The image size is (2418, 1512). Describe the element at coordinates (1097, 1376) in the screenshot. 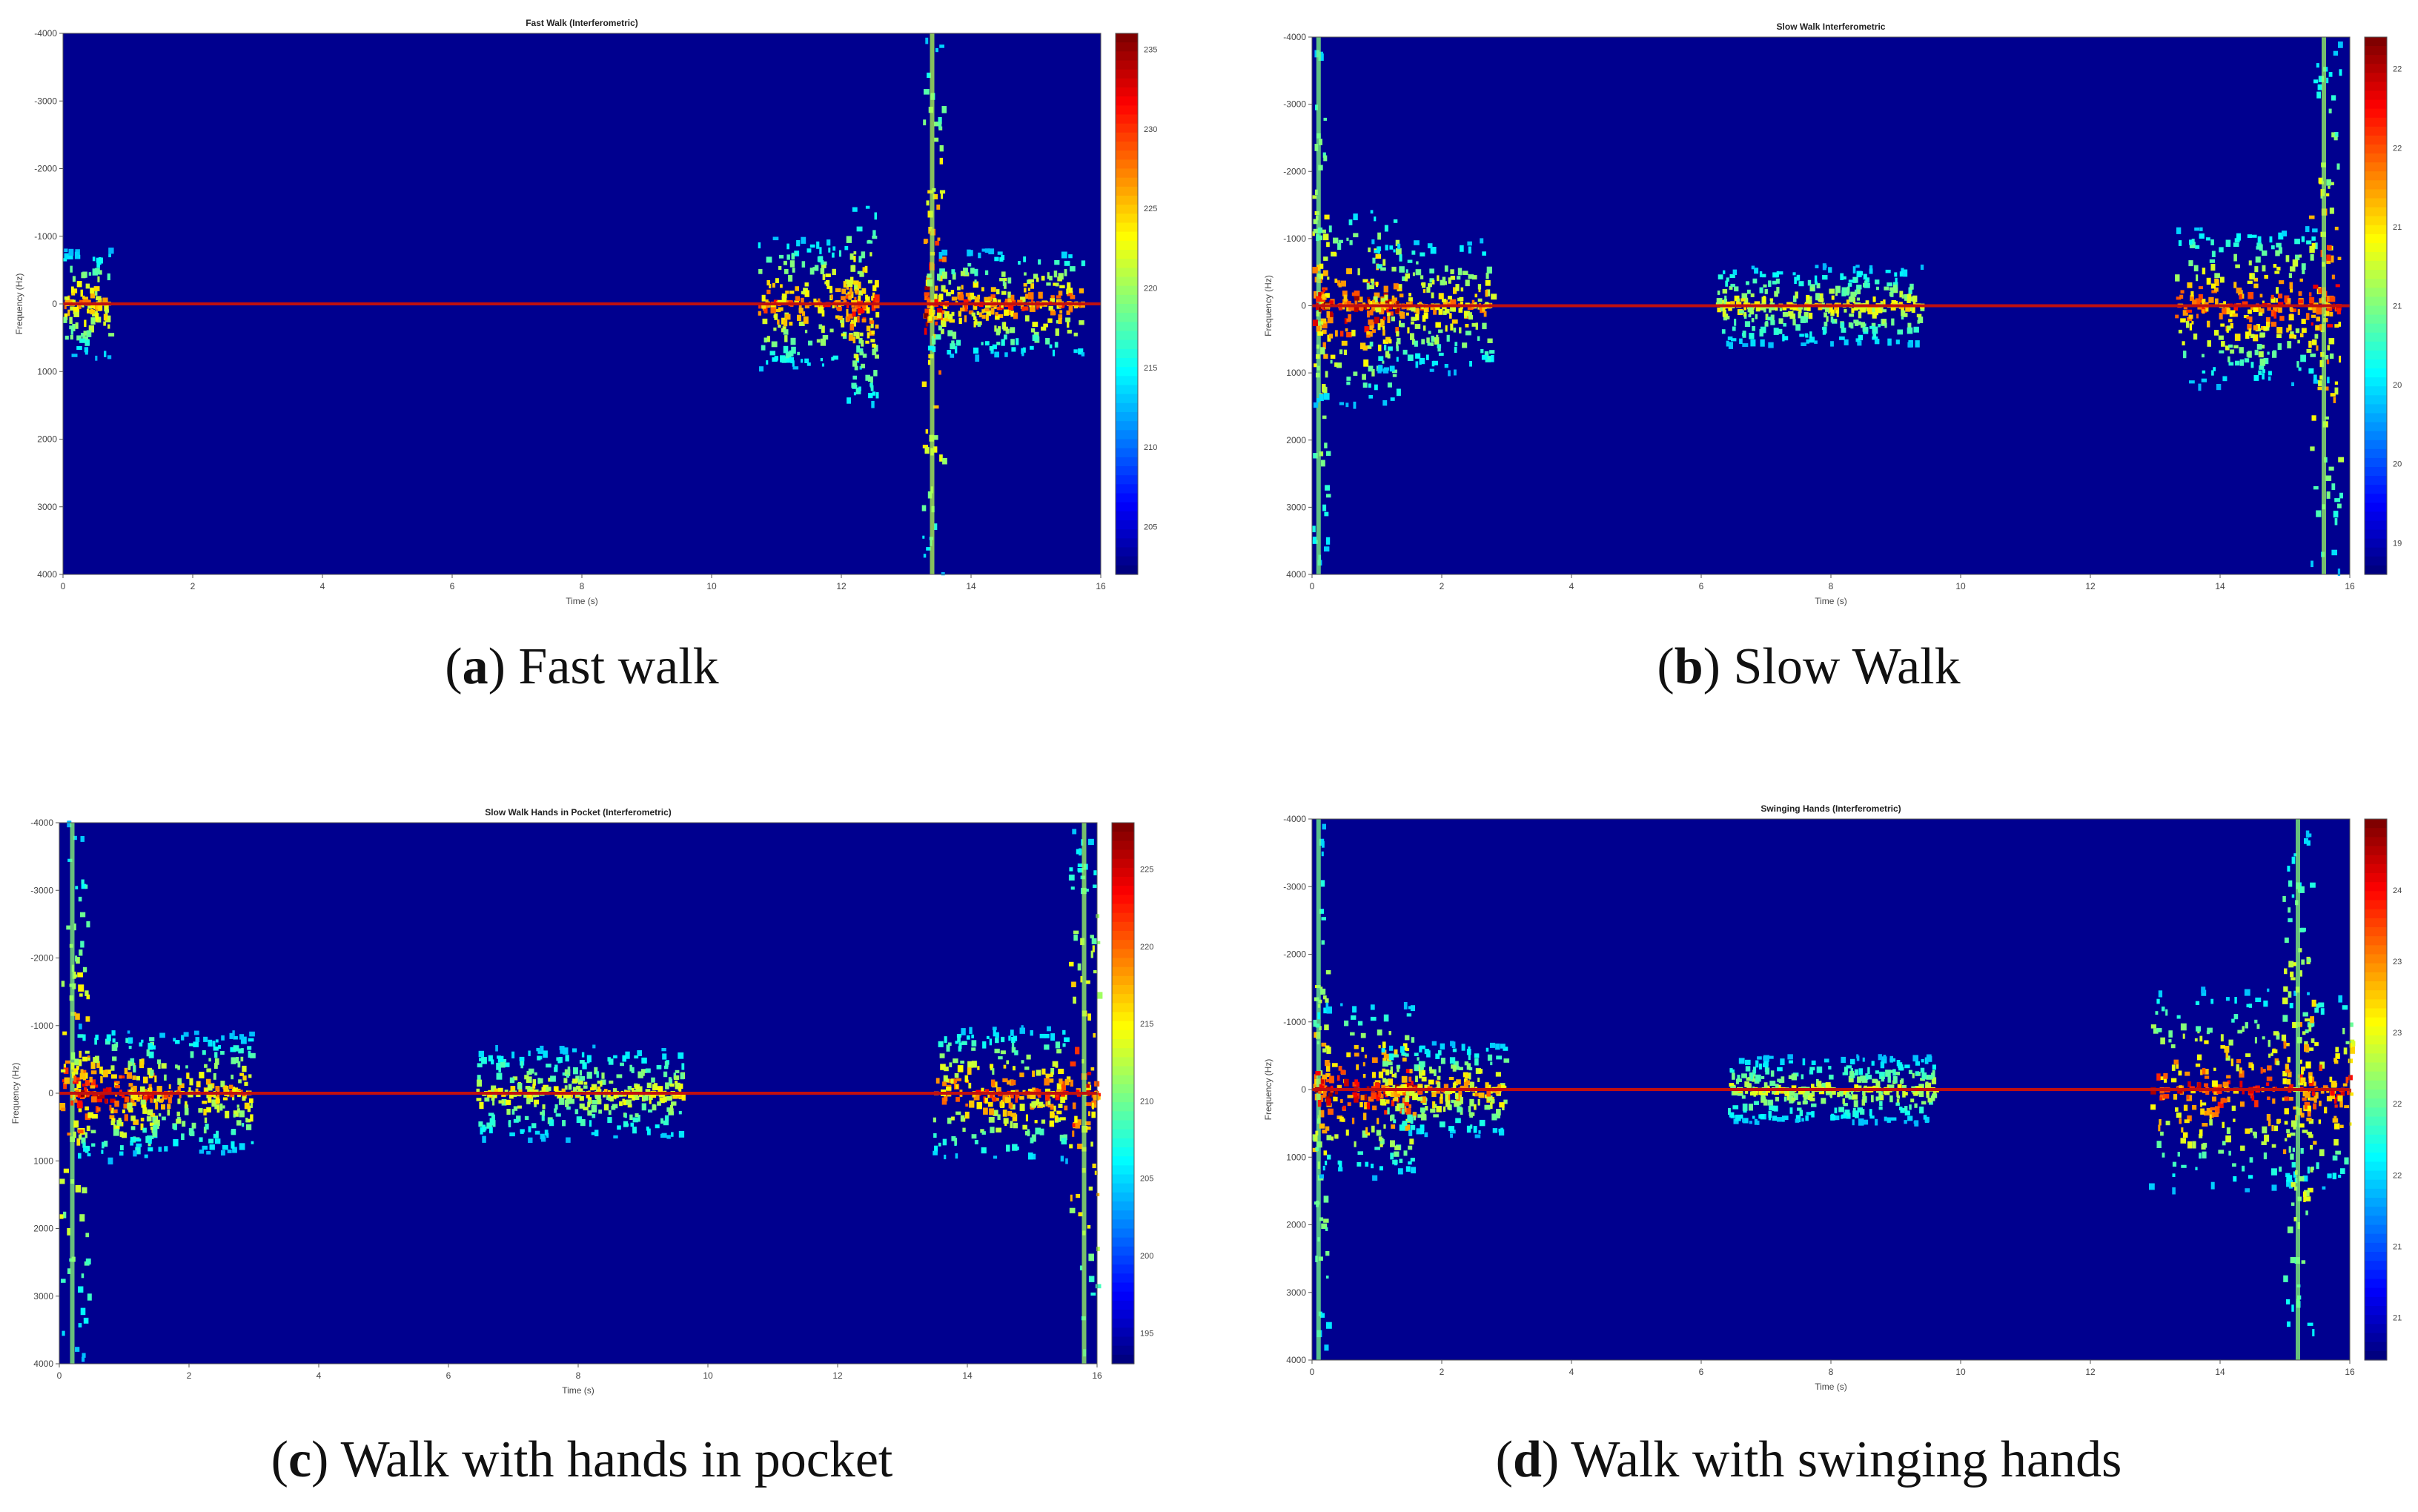

I see `x-tick-label: 16` at that location.